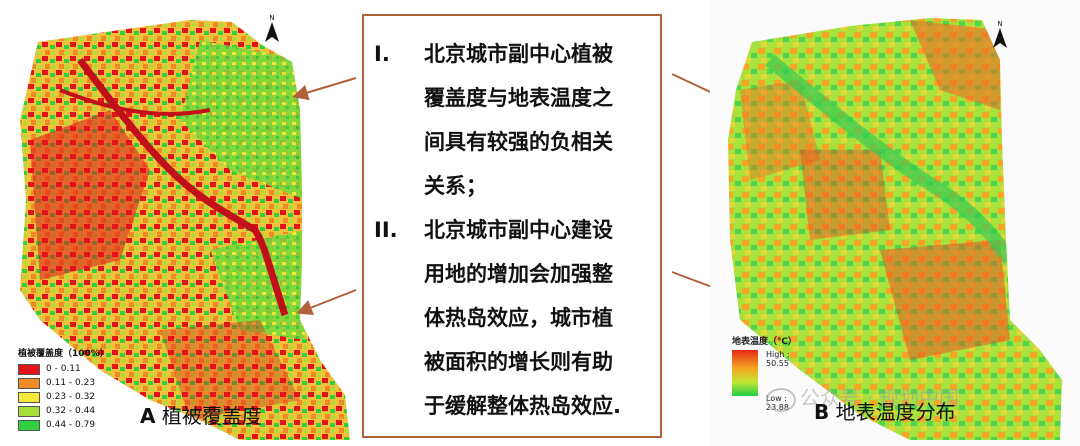 This screenshot has height=446, width=1080. I want to click on legend-item: 0.44 - 0.79, so click(63, 425).